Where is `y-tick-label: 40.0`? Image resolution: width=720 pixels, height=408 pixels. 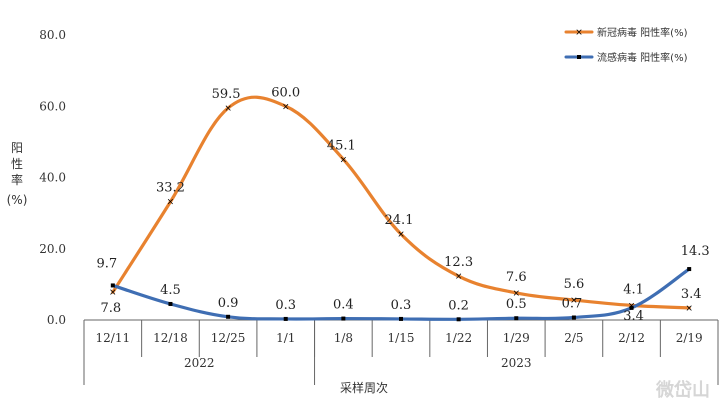 y-tick-label: 40.0 is located at coordinates (52, 178).